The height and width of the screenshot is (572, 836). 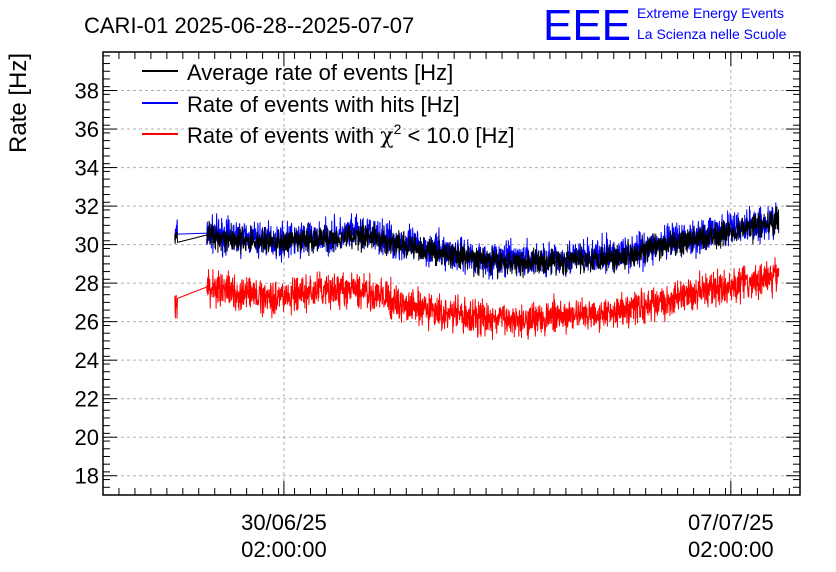 What do you see at coordinates (87, 399) in the screenshot?
I see `y-tick-label: 22` at bounding box center [87, 399].